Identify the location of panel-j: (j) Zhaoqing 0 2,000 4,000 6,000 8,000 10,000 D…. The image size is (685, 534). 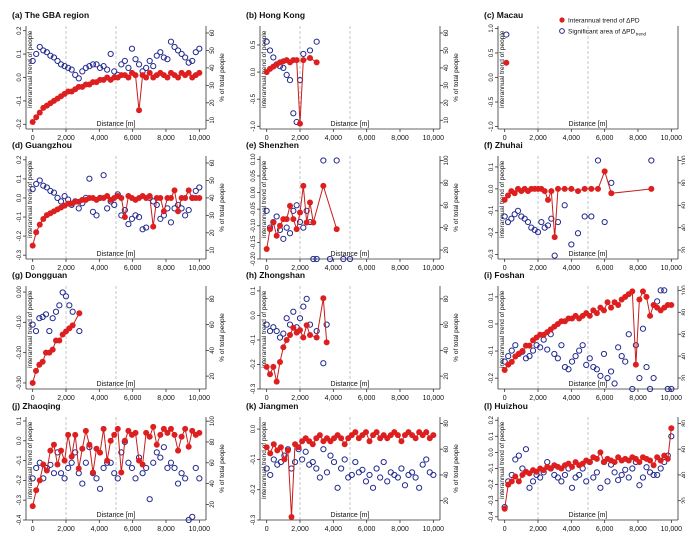
(119, 467).